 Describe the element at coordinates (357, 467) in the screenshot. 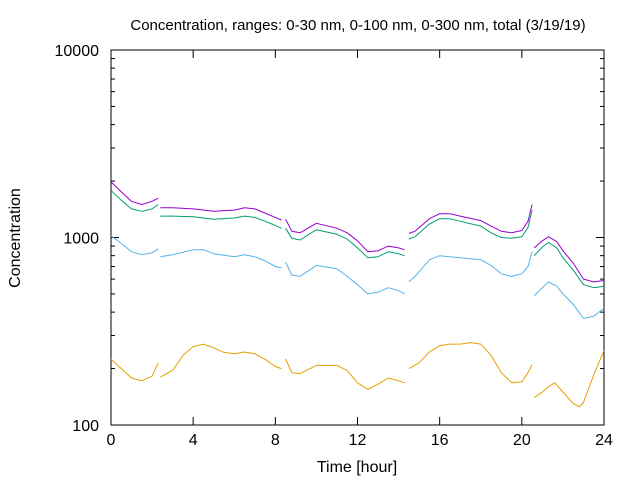

I see `x-axis-label: Time [hour]` at that location.